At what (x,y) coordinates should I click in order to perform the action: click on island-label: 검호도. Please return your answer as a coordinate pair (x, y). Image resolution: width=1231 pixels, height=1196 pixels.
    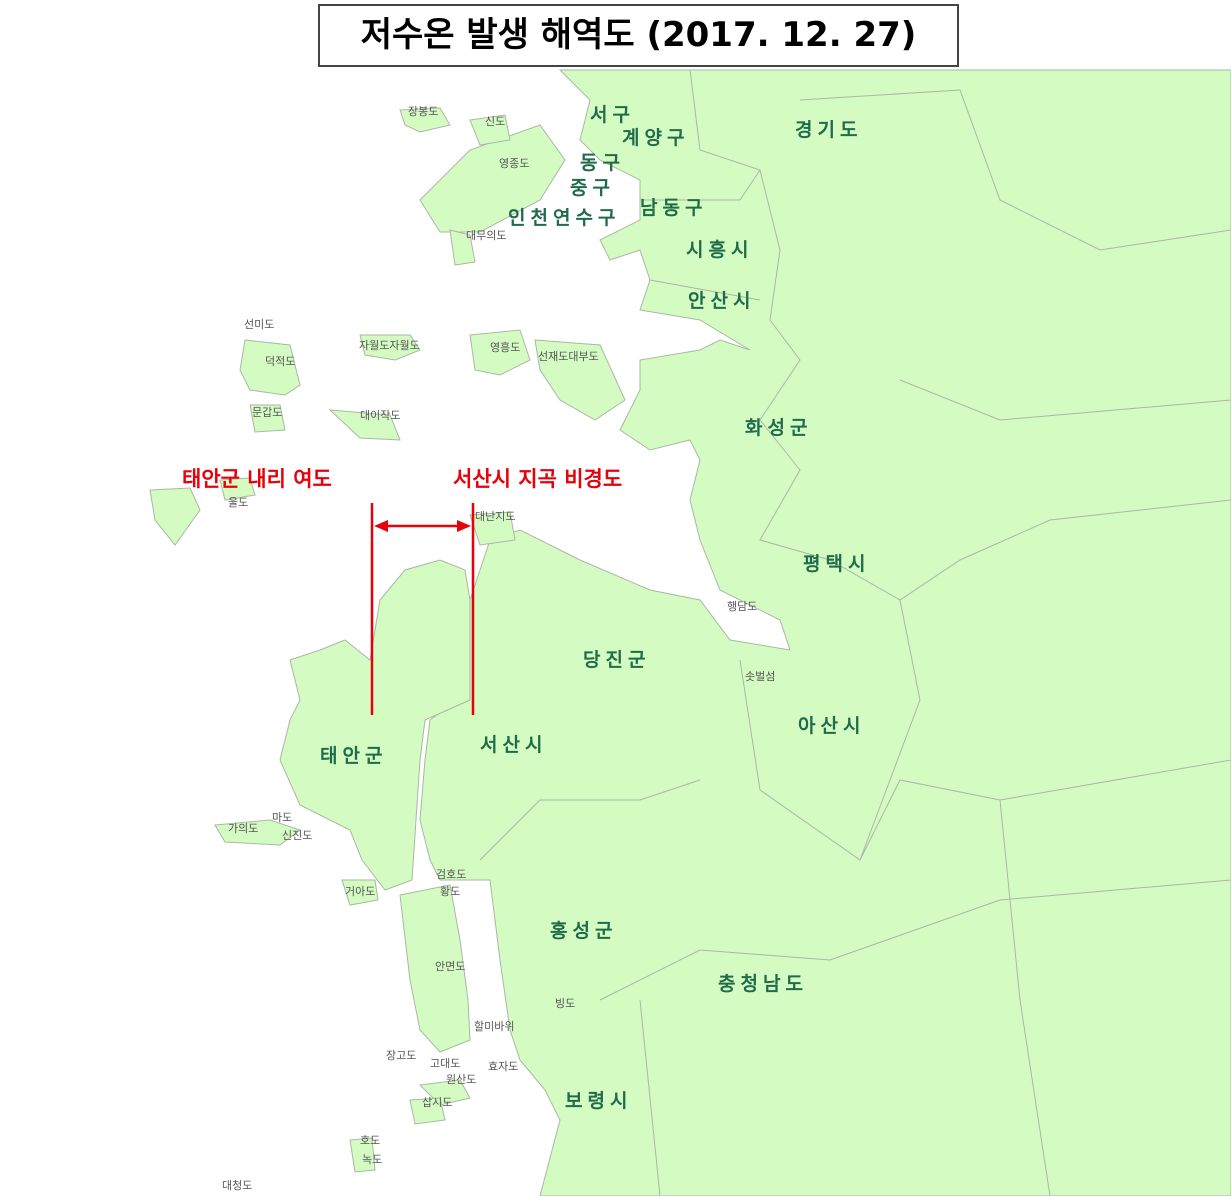
    Looking at the image, I should click on (451, 874).